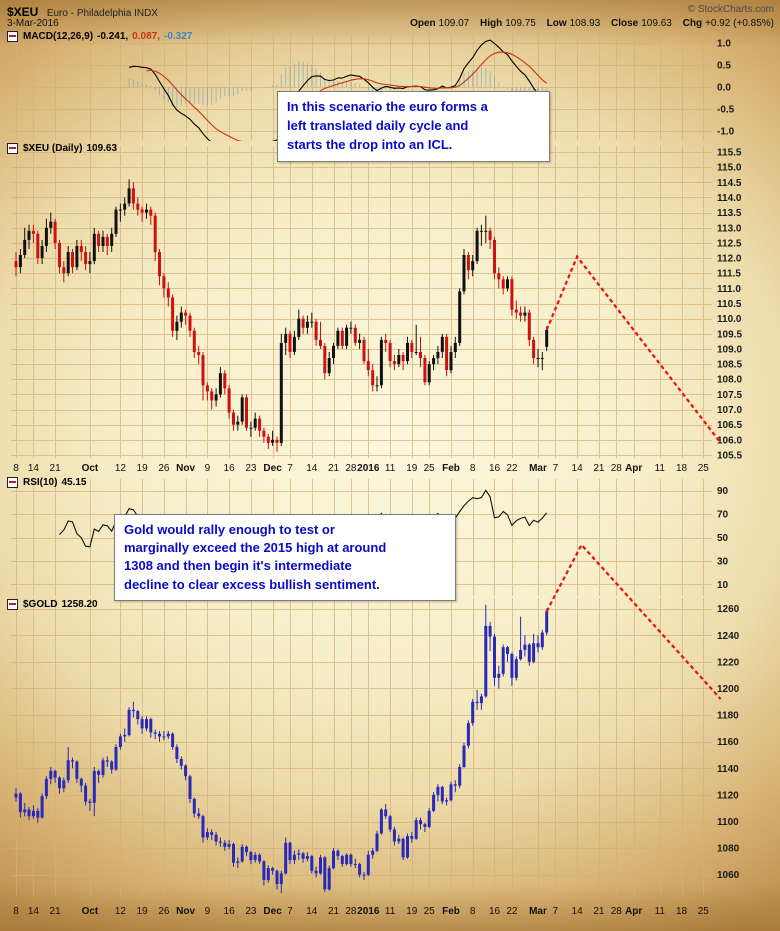 The image size is (780, 931). I want to click on svg-text: 115.0, so click(729, 168).